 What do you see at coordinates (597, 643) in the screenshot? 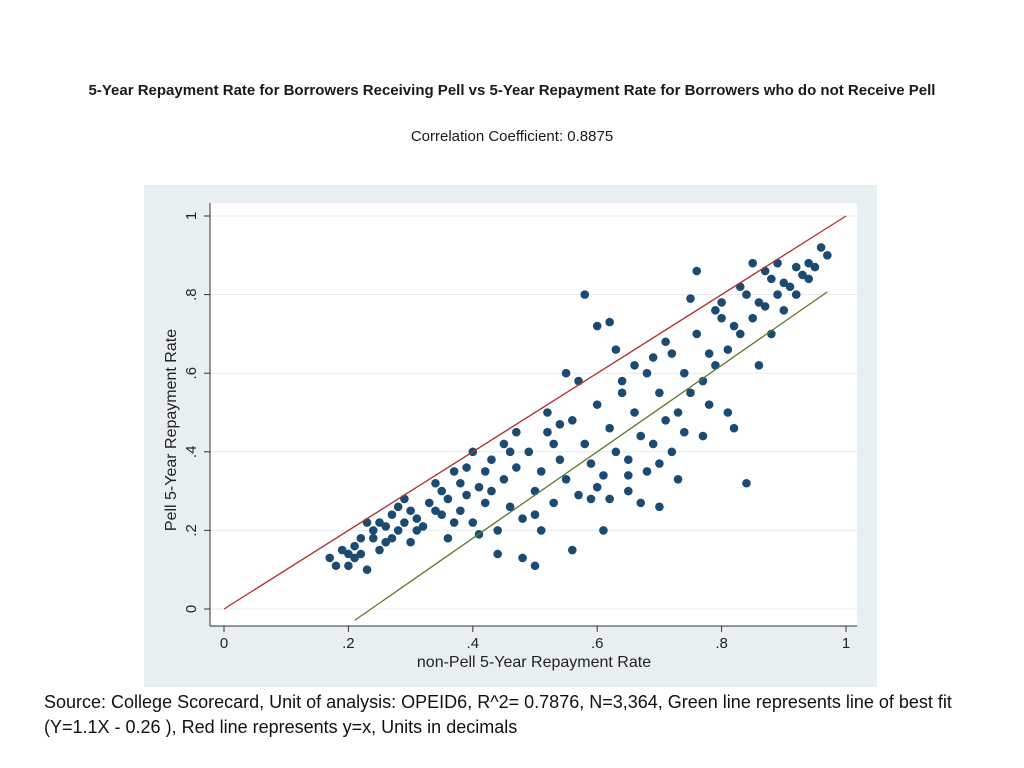
I see `x-tick-label: .6` at bounding box center [597, 643].